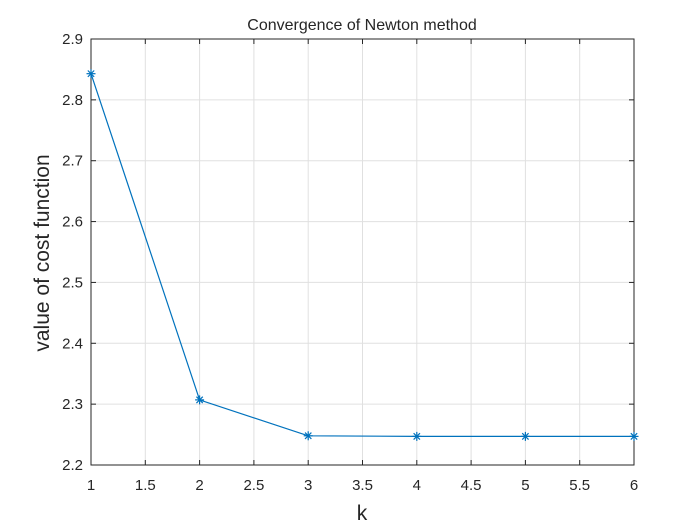  What do you see at coordinates (72, 222) in the screenshot?
I see `y-tick-label: 2.6` at bounding box center [72, 222].